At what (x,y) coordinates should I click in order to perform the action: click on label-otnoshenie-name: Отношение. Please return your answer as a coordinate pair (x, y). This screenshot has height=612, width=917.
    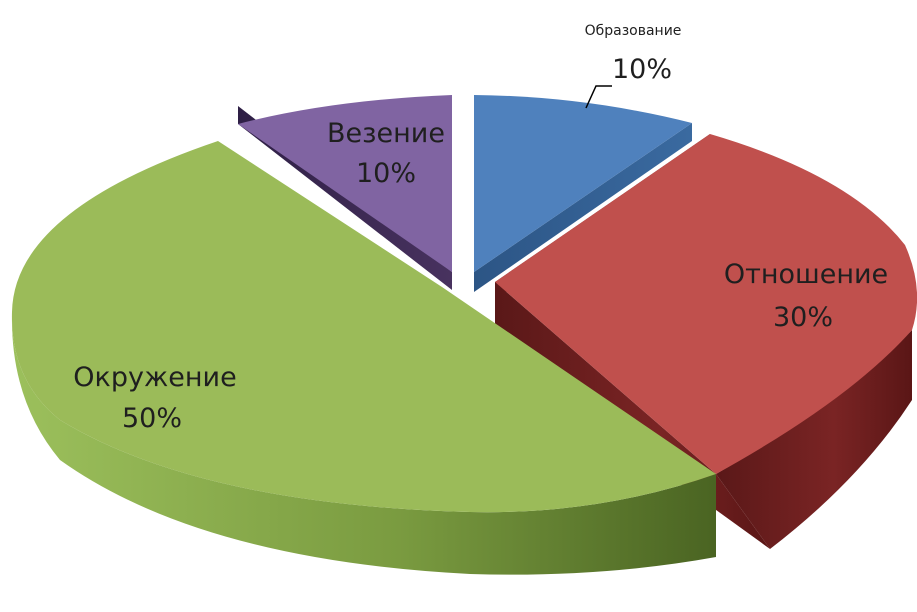
    Looking at the image, I should click on (806, 274).